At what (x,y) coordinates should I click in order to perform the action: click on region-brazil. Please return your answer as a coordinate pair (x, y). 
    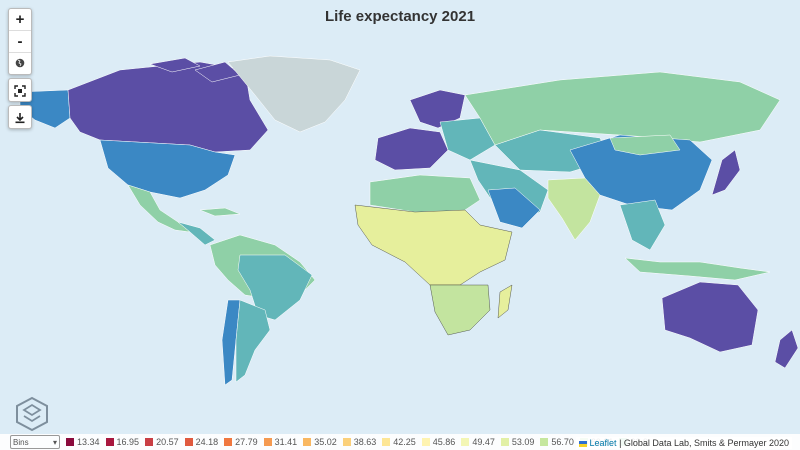
    Looking at the image, I should click on (275, 287).